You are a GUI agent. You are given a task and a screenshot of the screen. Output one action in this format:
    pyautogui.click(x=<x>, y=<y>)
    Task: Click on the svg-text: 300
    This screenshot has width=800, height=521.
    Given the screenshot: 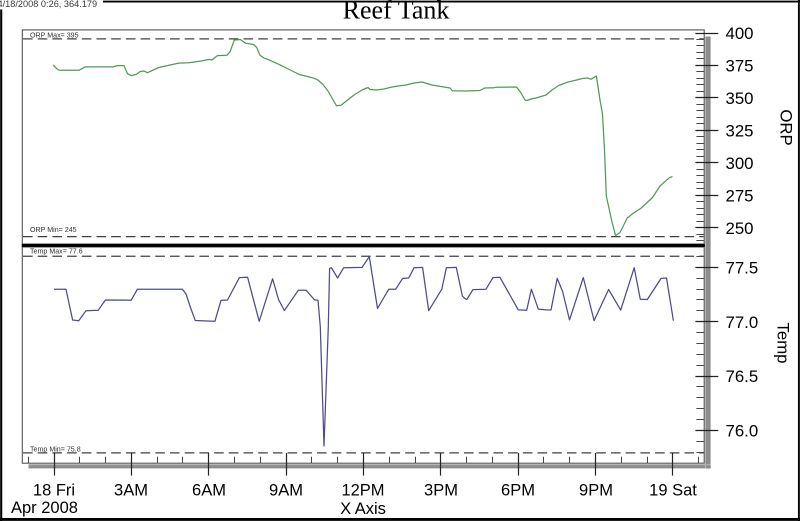 What is the action you would take?
    pyautogui.click(x=740, y=163)
    